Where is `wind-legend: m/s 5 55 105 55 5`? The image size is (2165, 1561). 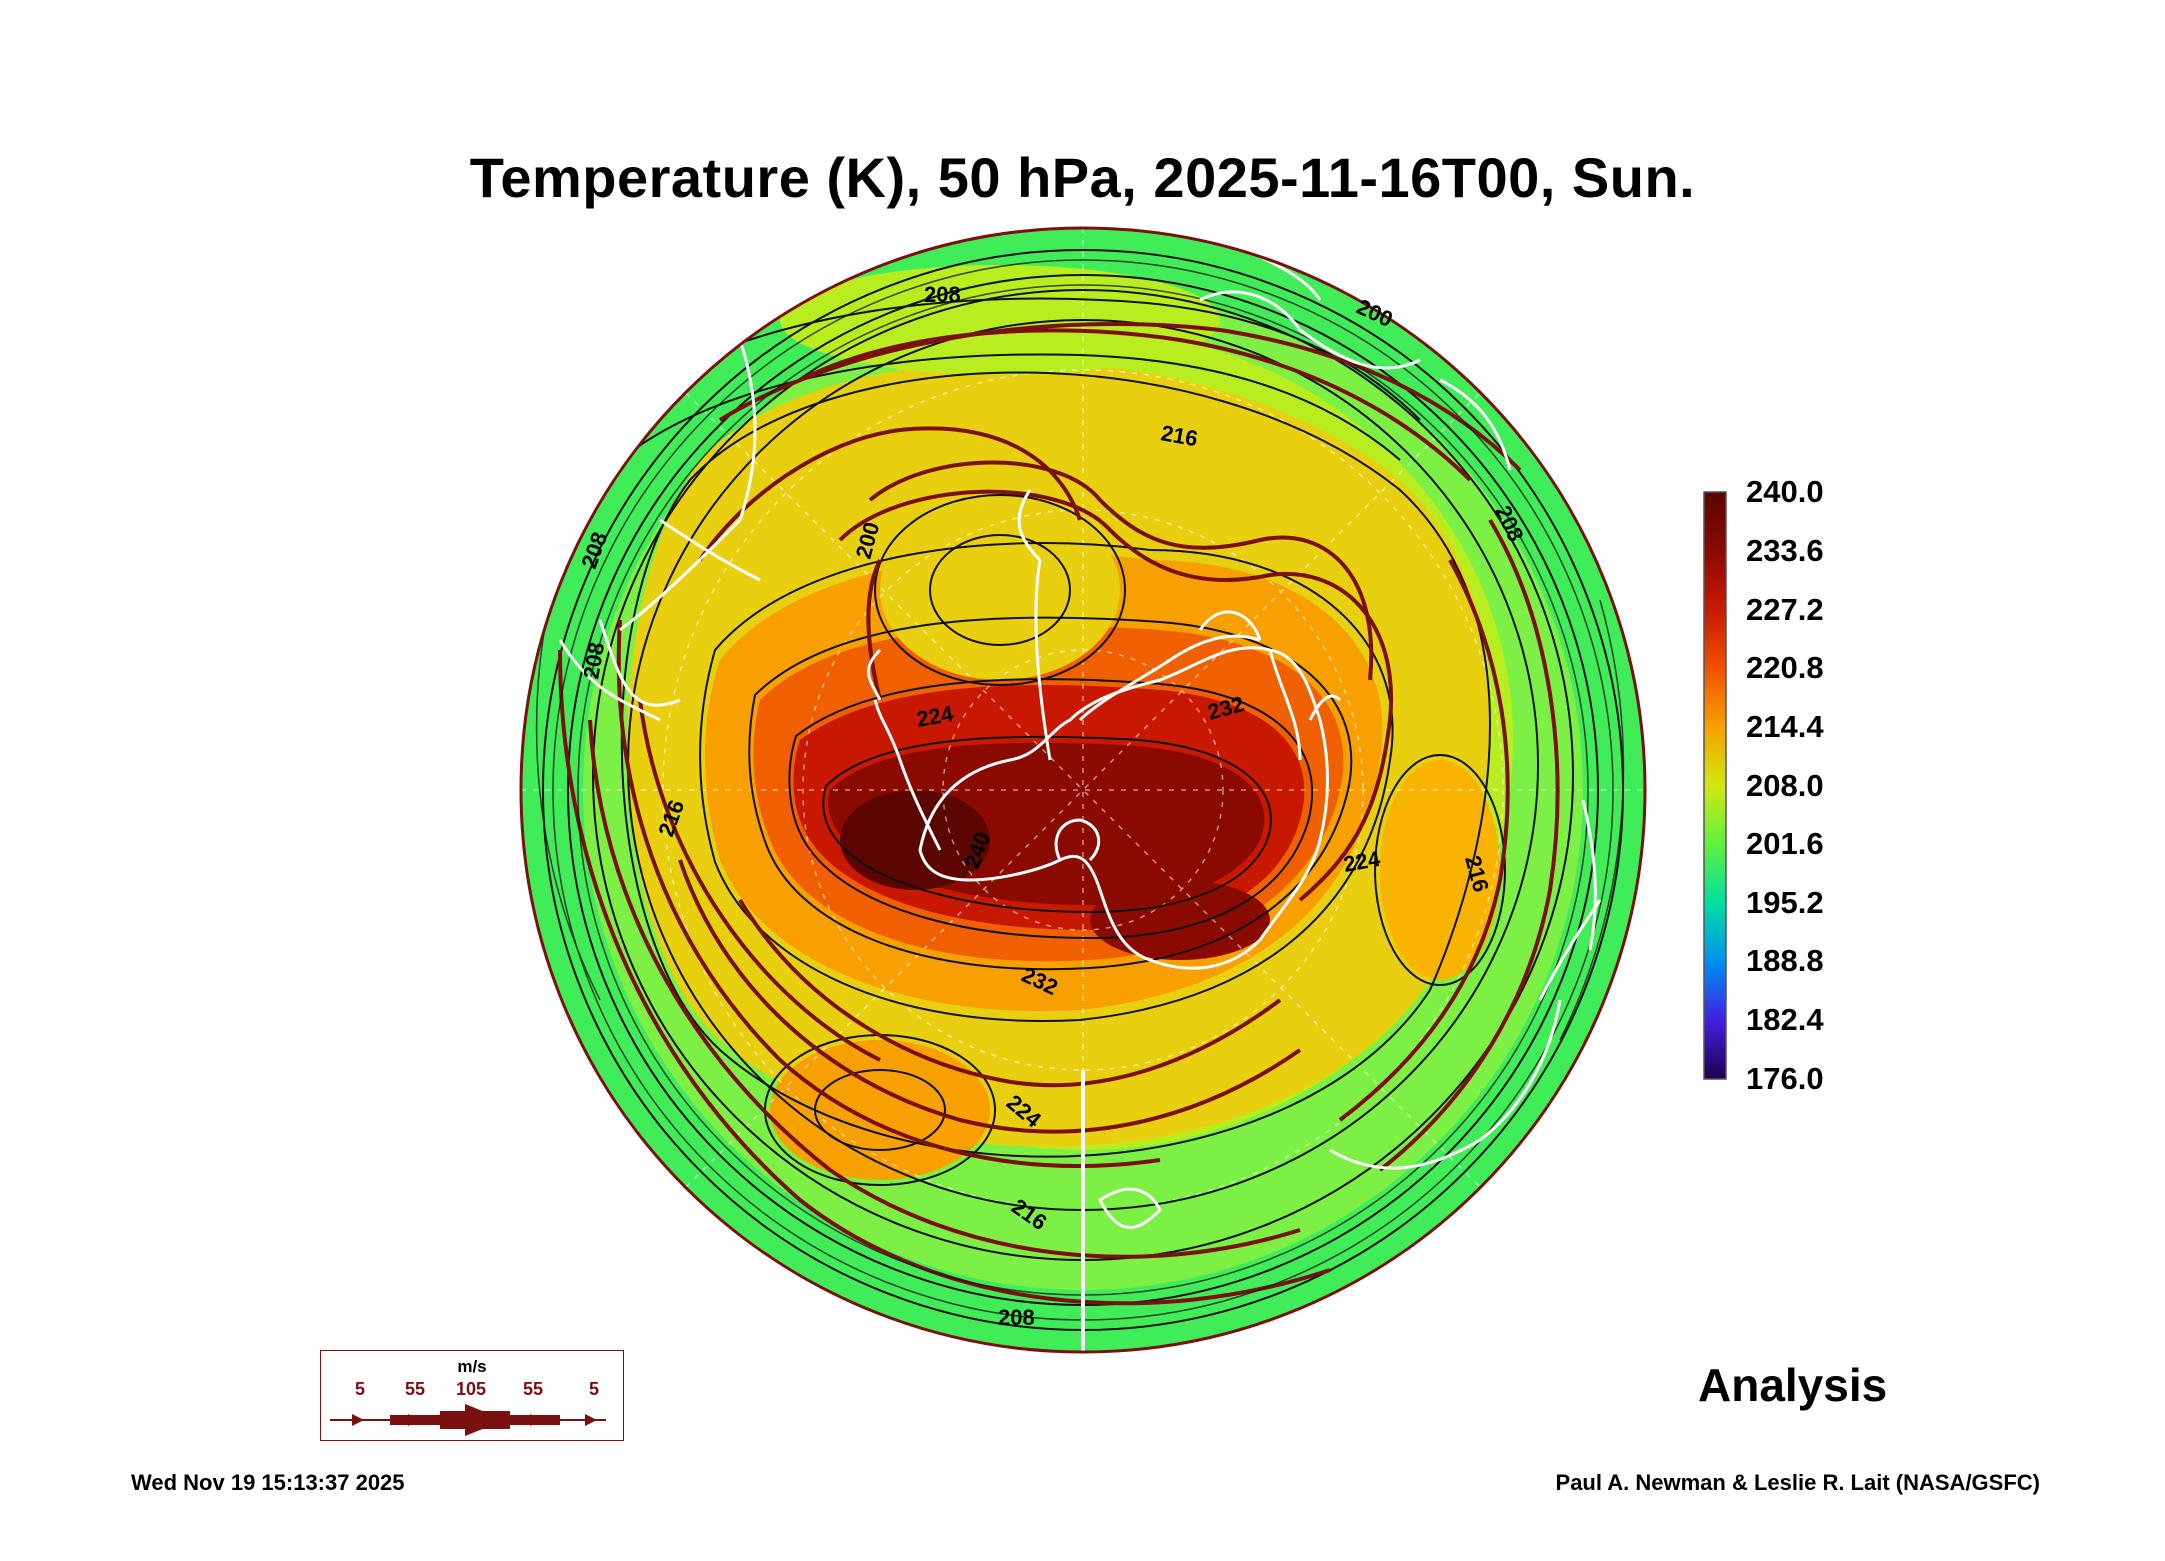
wind-legend: m/s 5 55 105 55 5 is located at coordinates (472, 1395).